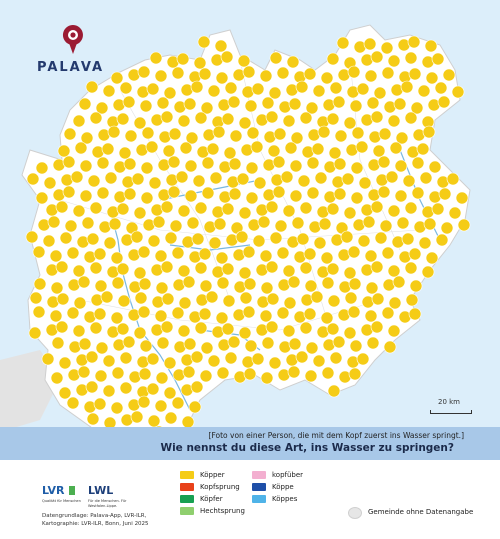 The height and width of the screenshot is (539, 500). What do you see at coordinates (72, 490) in the screenshot?
I see `lvr-mark` at bounding box center [72, 490].